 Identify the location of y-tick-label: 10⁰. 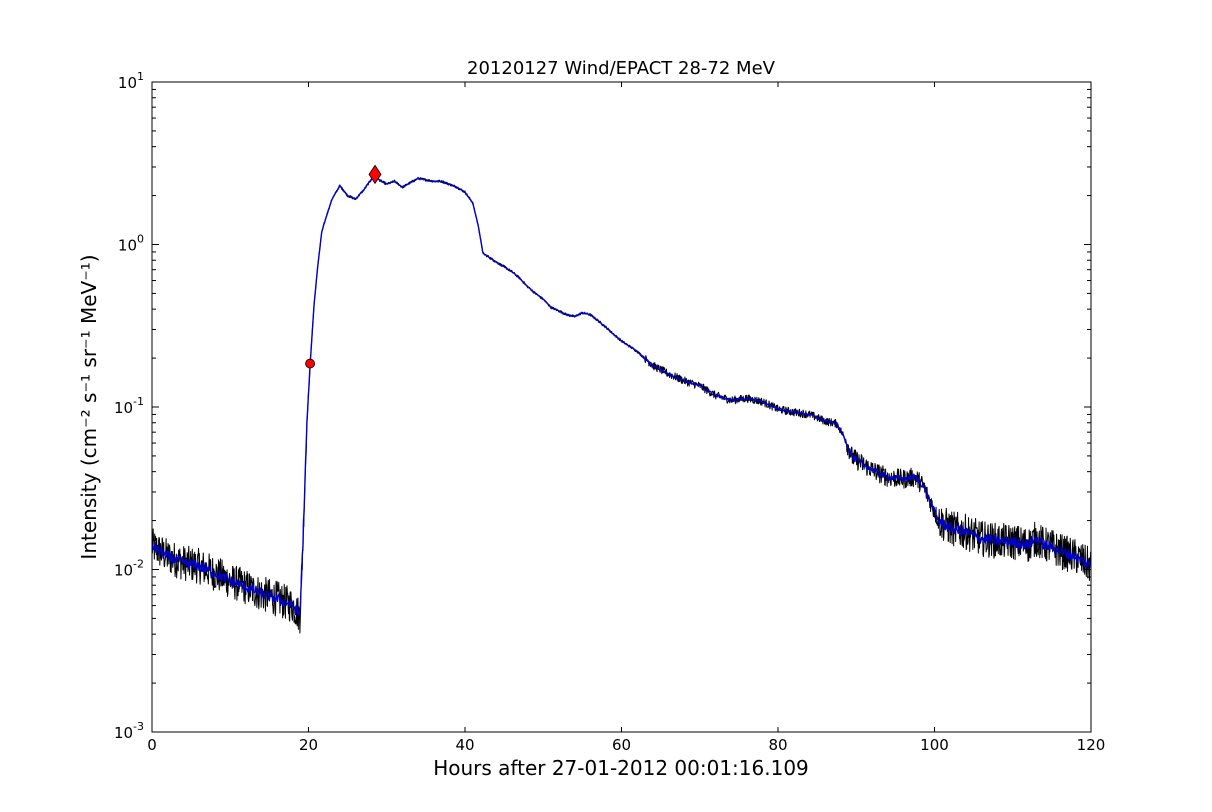
(131, 244).